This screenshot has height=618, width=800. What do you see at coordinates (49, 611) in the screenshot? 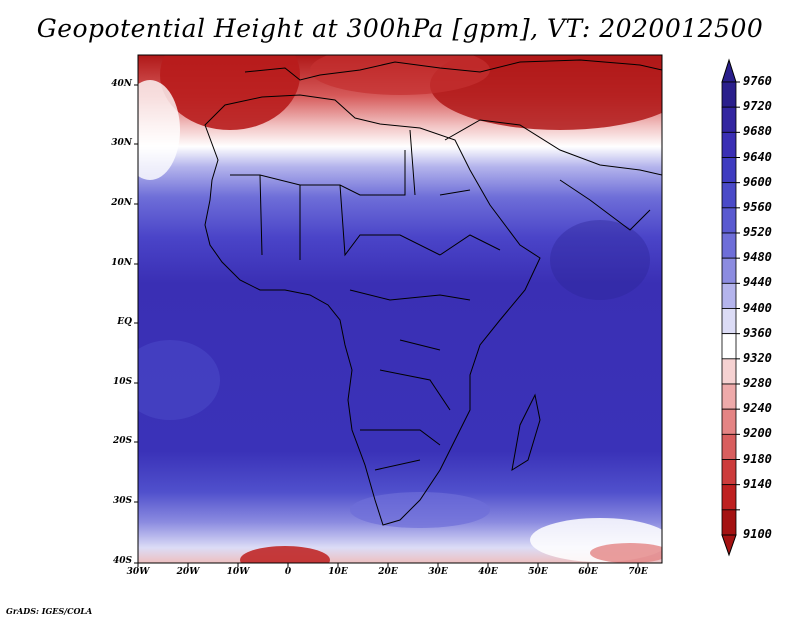
I see `credit-text: GrADS: IGES/COLA` at bounding box center [49, 611].